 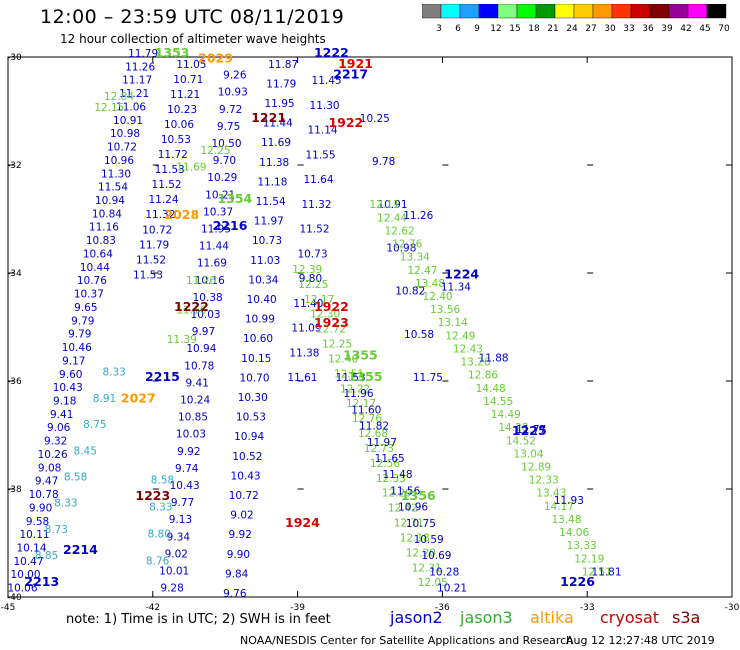 I want to click on wave-height-value: 9.76, so click(x=235, y=594).